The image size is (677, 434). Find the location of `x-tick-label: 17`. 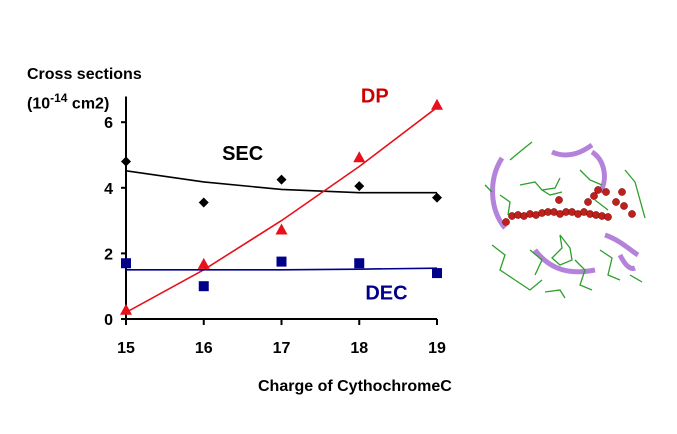

x-tick-label: 17 is located at coordinates (282, 348).